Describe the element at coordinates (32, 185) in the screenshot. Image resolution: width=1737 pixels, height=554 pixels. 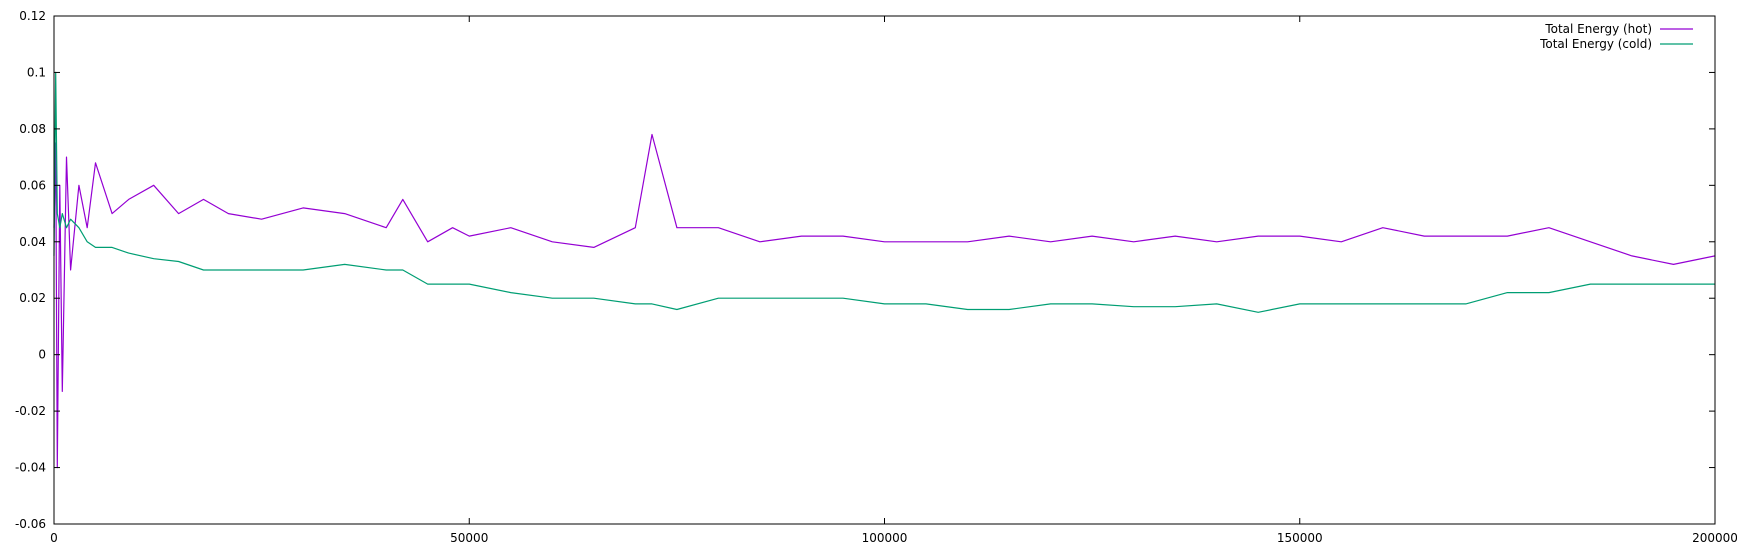
I see `y-tick-label: 0.06` at that location.